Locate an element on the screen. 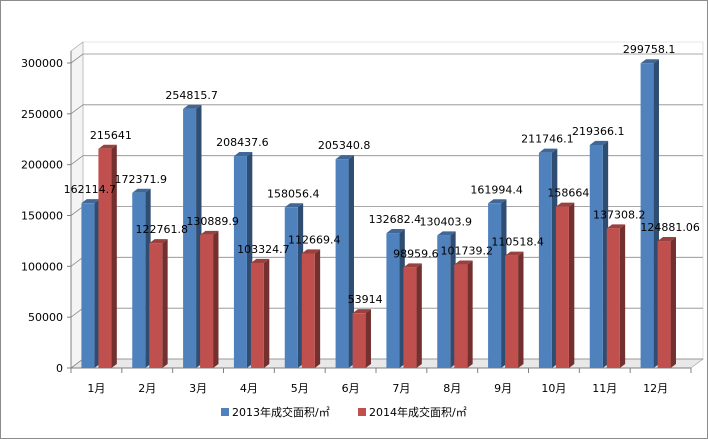 The image size is (708, 440). x-tick-label: 2月 is located at coordinates (147, 388).